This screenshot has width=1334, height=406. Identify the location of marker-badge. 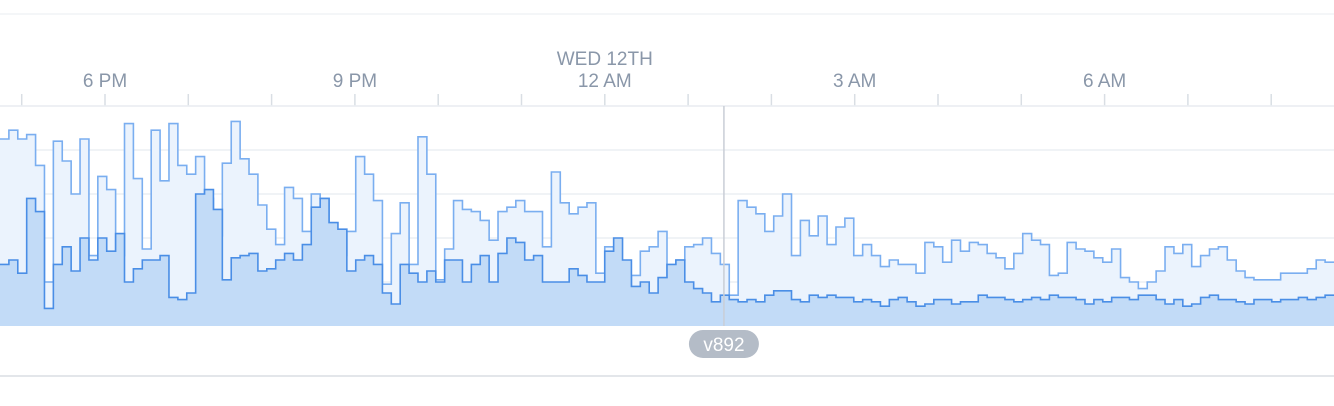
(723, 344).